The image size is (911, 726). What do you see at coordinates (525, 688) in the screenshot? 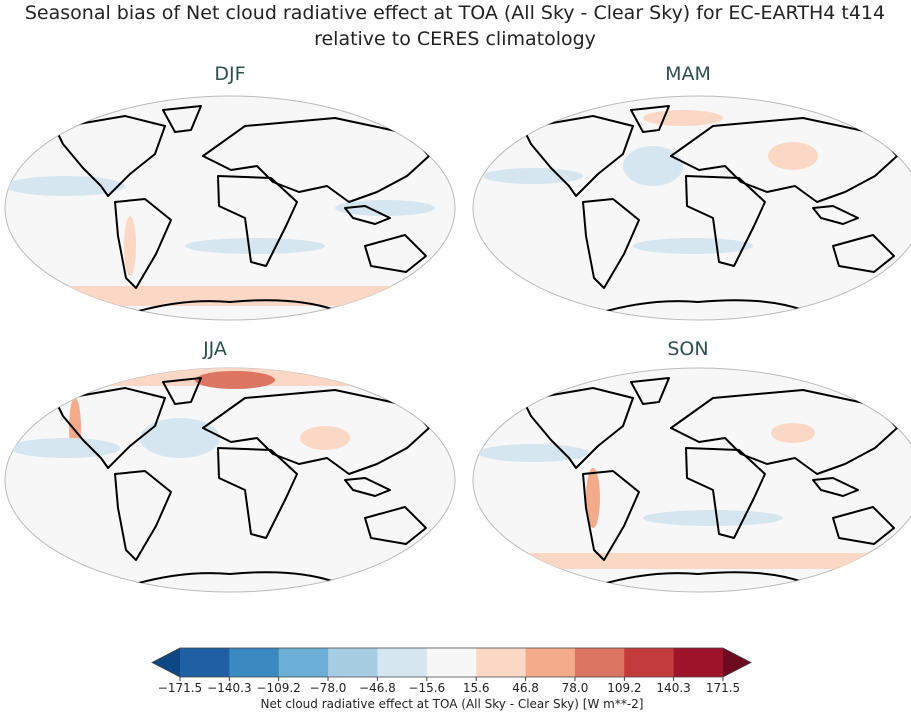
I see `colorbar-tick-label: 46.8` at bounding box center [525, 688].